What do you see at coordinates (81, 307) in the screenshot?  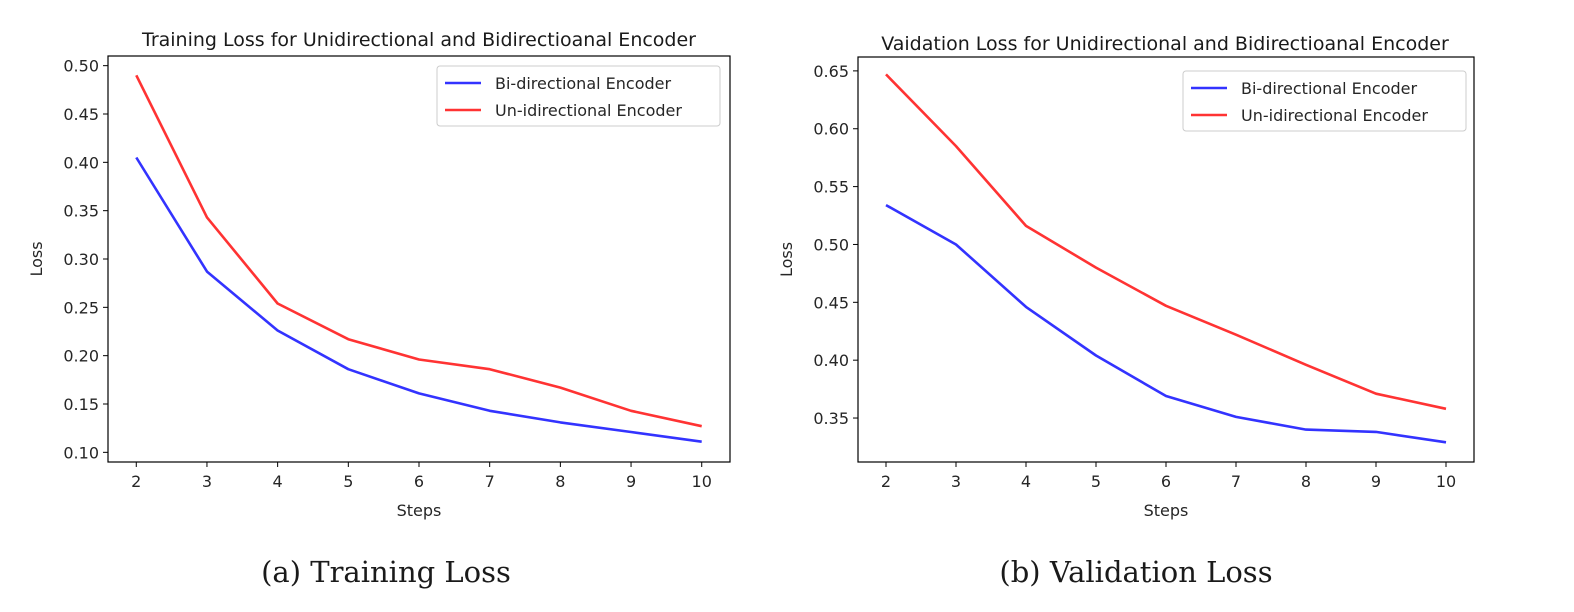 I see `y-tick-label: 0.25` at bounding box center [81, 307].